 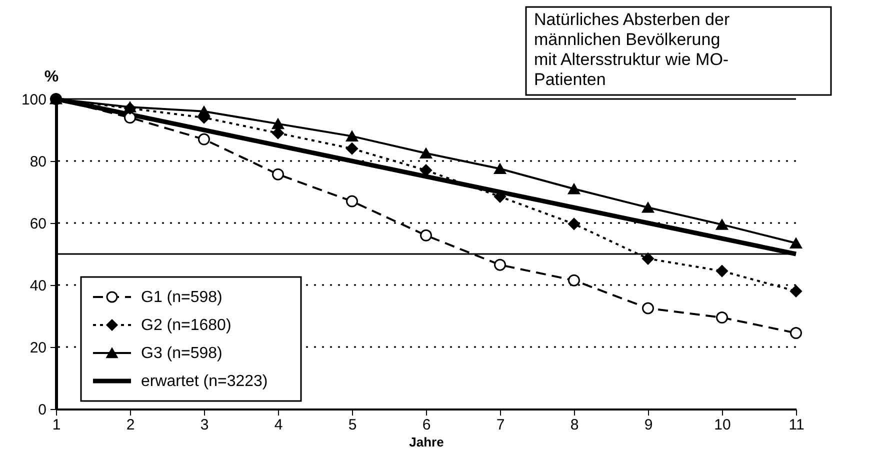 What do you see at coordinates (632, 49) in the screenshot?
I see `text: Natürliches Absterben der männlichen Bevölkerung mit Altersstruktur wie MO- Patienten` at bounding box center [632, 49].